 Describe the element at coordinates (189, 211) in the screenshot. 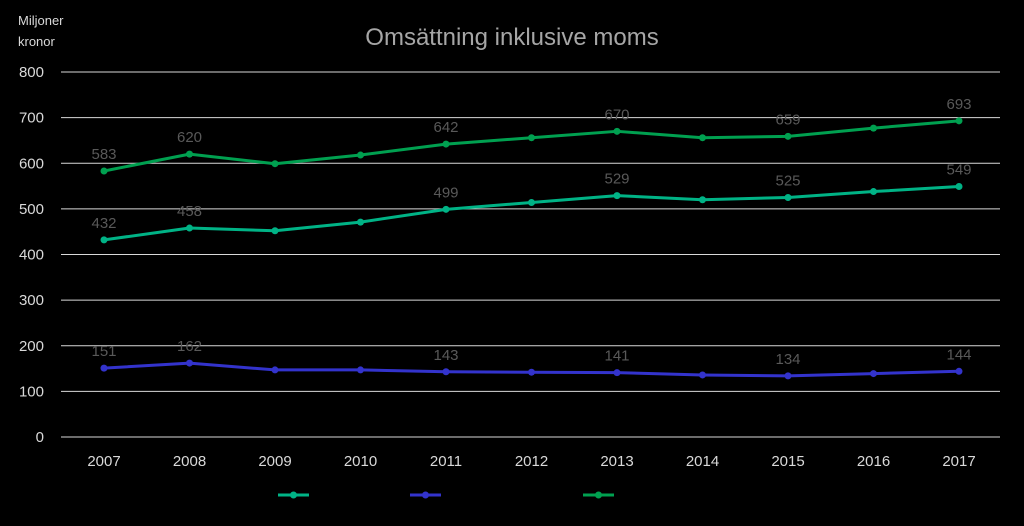

I see `data-label: 458` at that location.